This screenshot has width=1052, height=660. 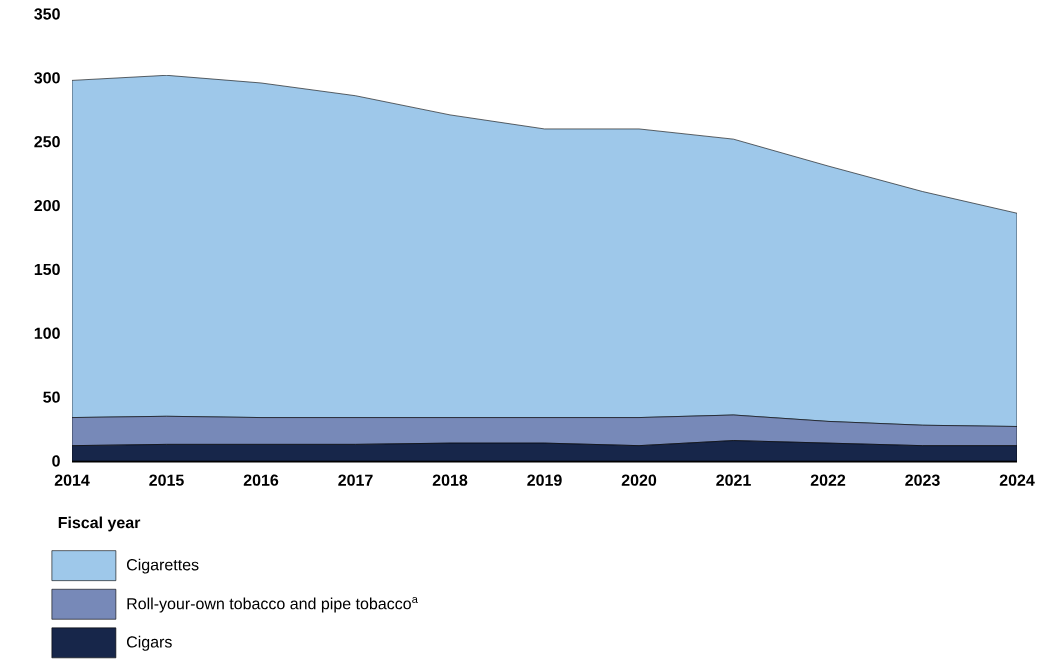 What do you see at coordinates (922, 480) in the screenshot?
I see `x-tick-label: 2023` at bounding box center [922, 480].